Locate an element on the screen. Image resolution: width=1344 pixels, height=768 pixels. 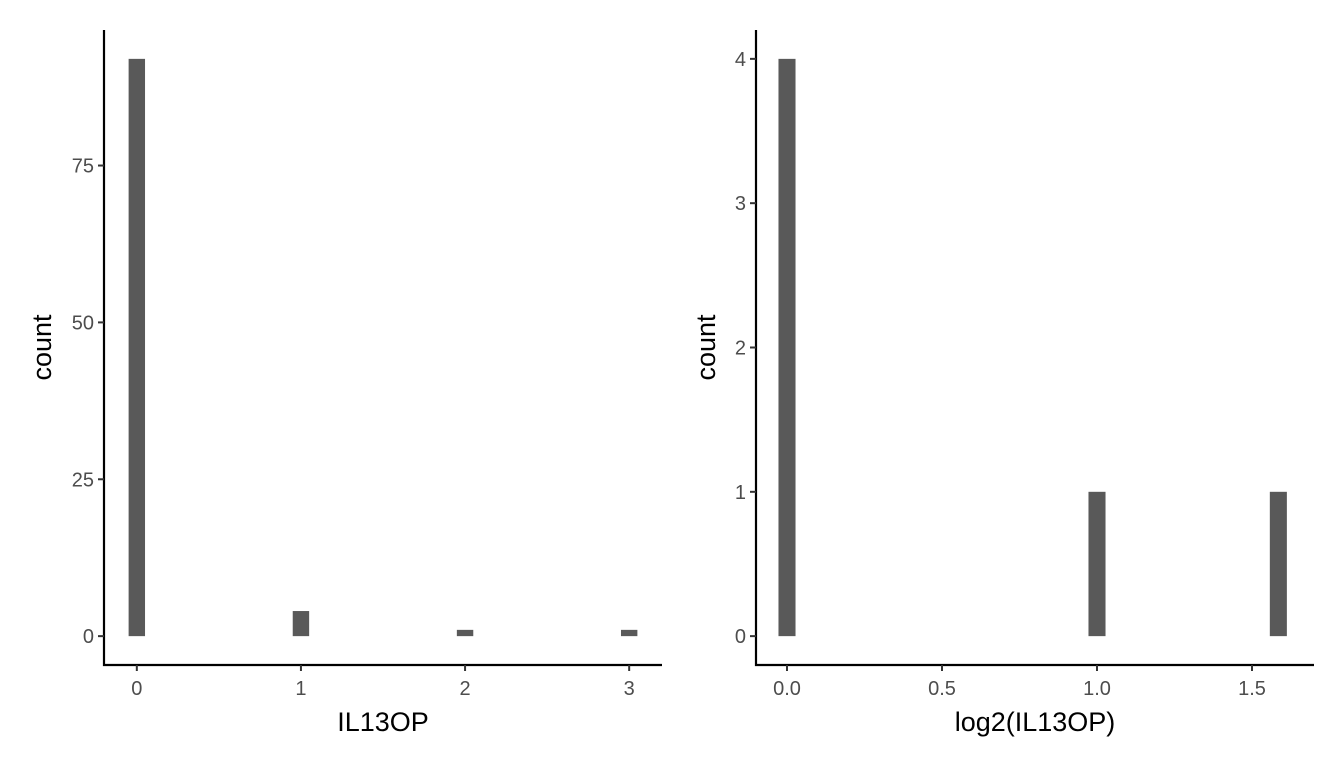
x-axis-title: log2(IL13OP) is located at coordinates (1035, 722).